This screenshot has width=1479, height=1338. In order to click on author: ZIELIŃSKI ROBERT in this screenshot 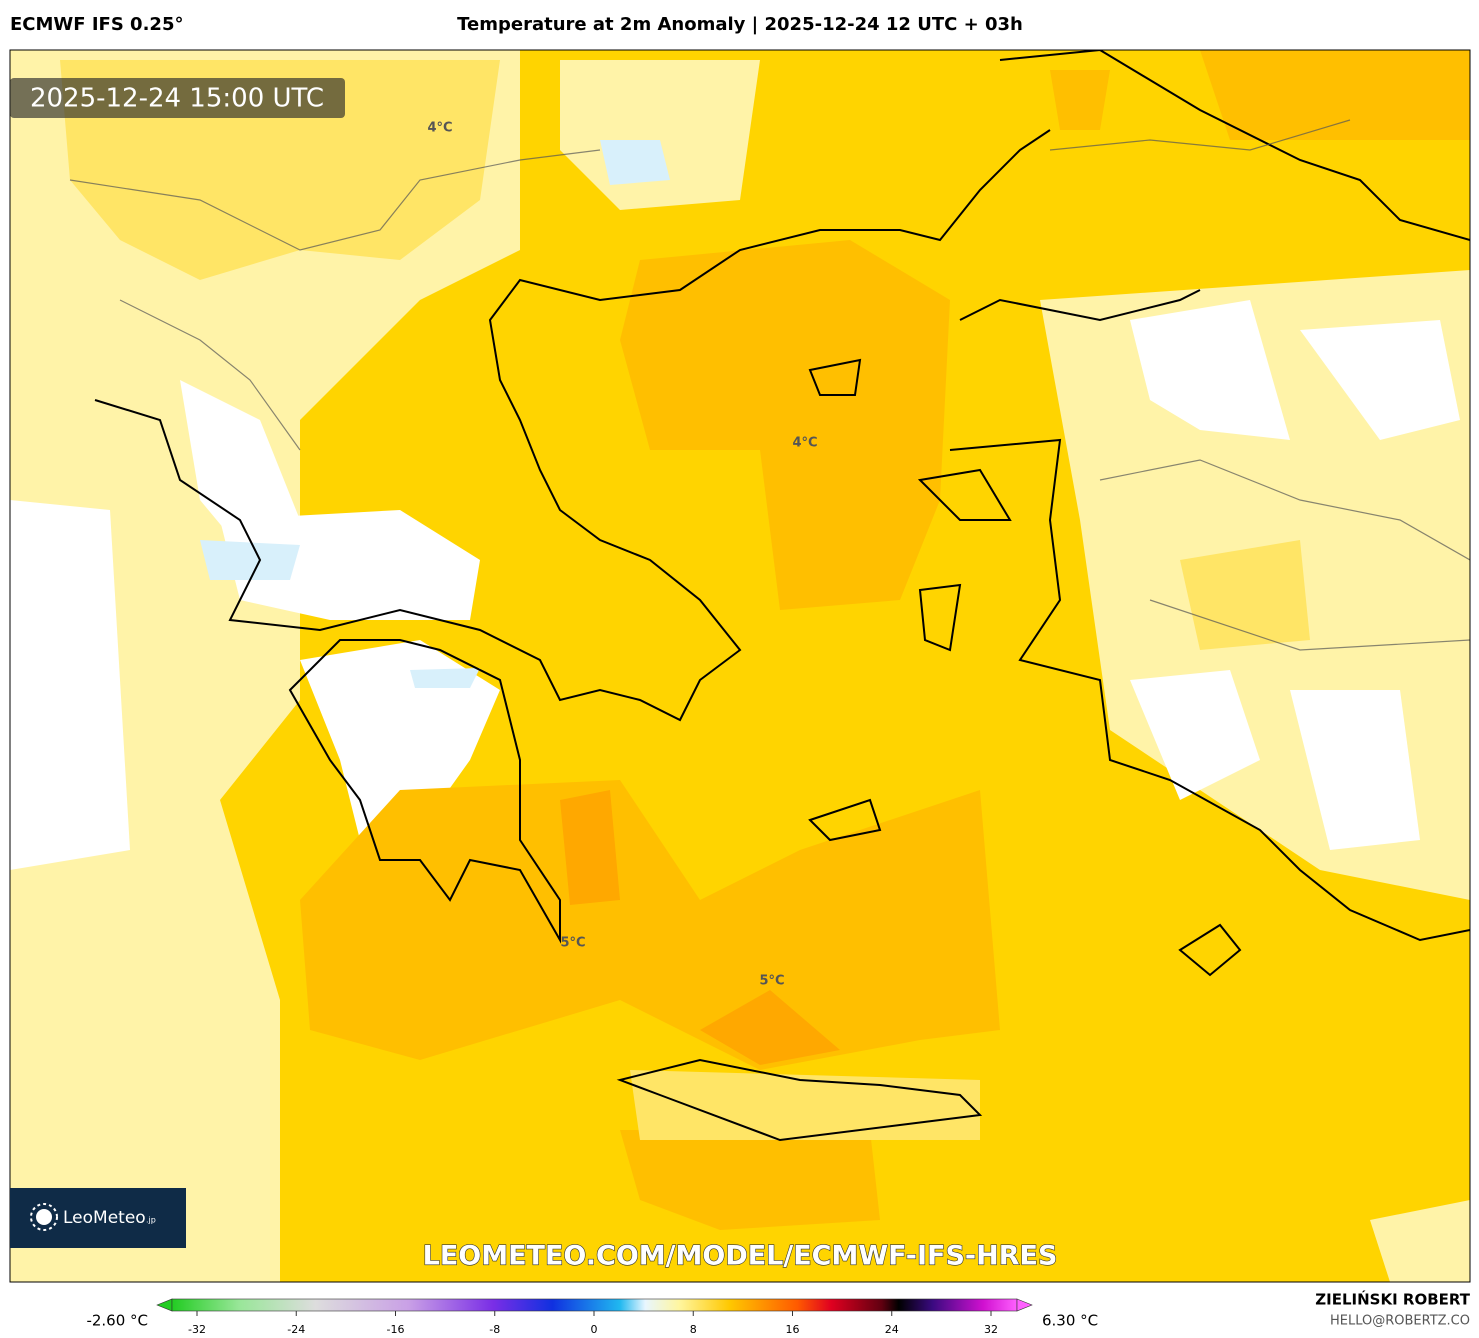, I will do `click(1392, 1299)`.